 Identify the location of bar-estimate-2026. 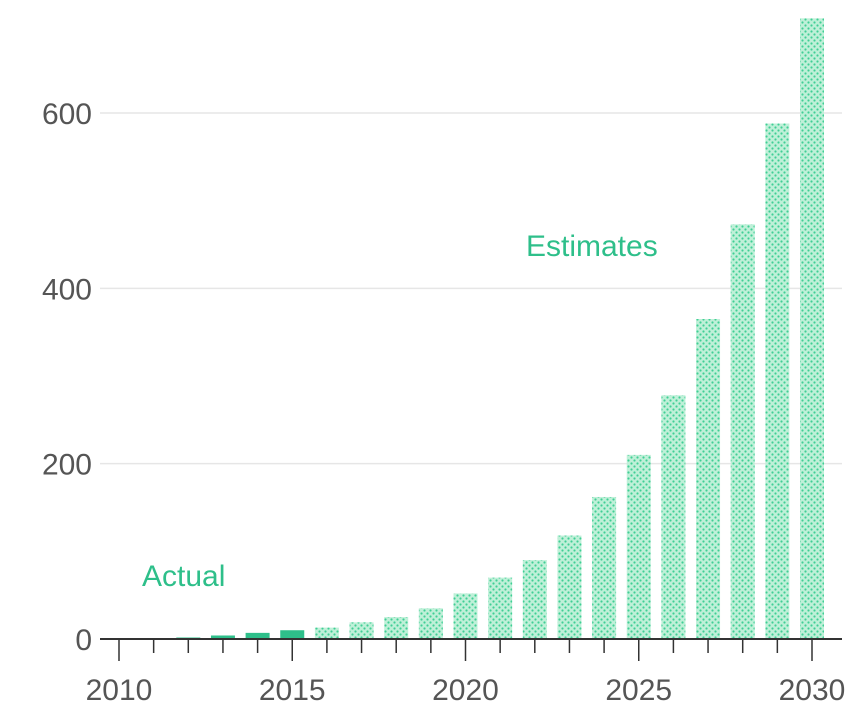
(673, 517).